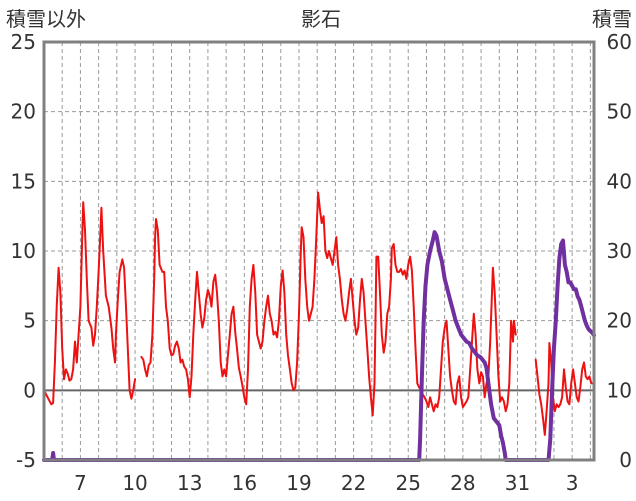 This screenshot has width=636, height=501. What do you see at coordinates (321, 19) in the screenshot?
I see `chart-title: 影石` at bounding box center [321, 19].